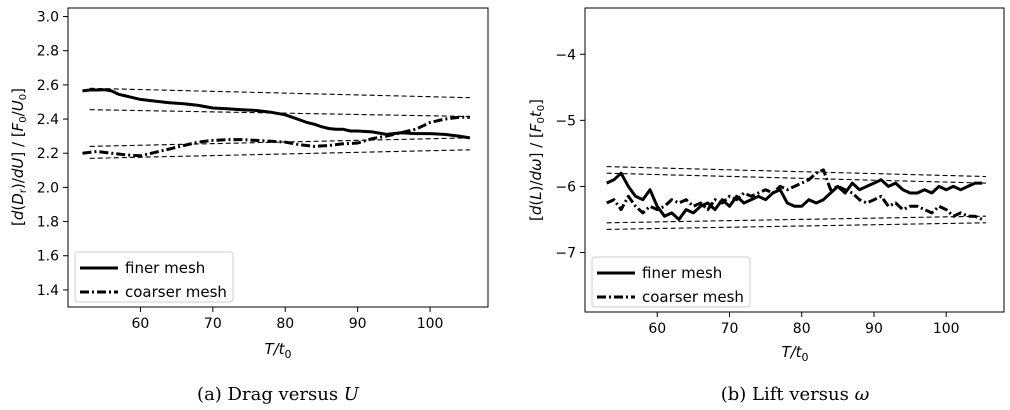 The height and width of the screenshot is (410, 1010). What do you see at coordinates (48, 188) in the screenshot?
I see `y-tick-label: 2.0` at bounding box center [48, 188].